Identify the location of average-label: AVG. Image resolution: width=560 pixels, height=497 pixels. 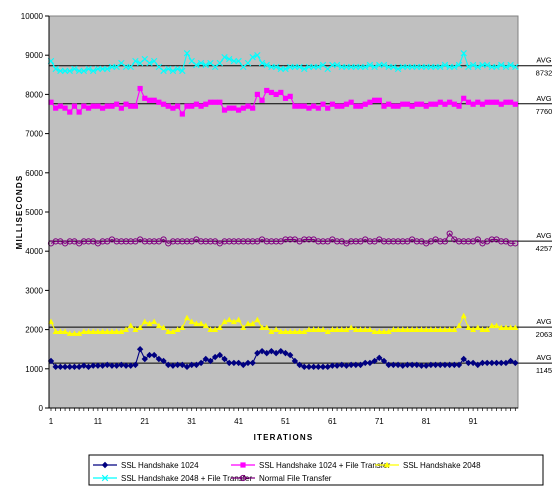
(543, 98).